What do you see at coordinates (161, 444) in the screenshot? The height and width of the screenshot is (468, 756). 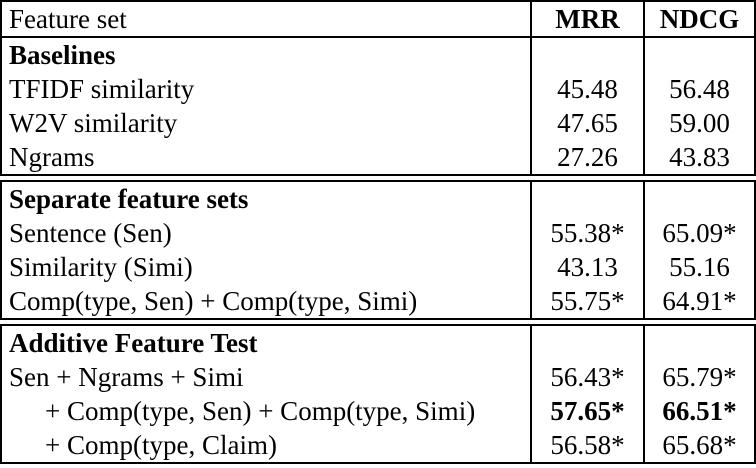 I see `feature-set-label: + Comp(type, Claim)` at bounding box center [161, 444].